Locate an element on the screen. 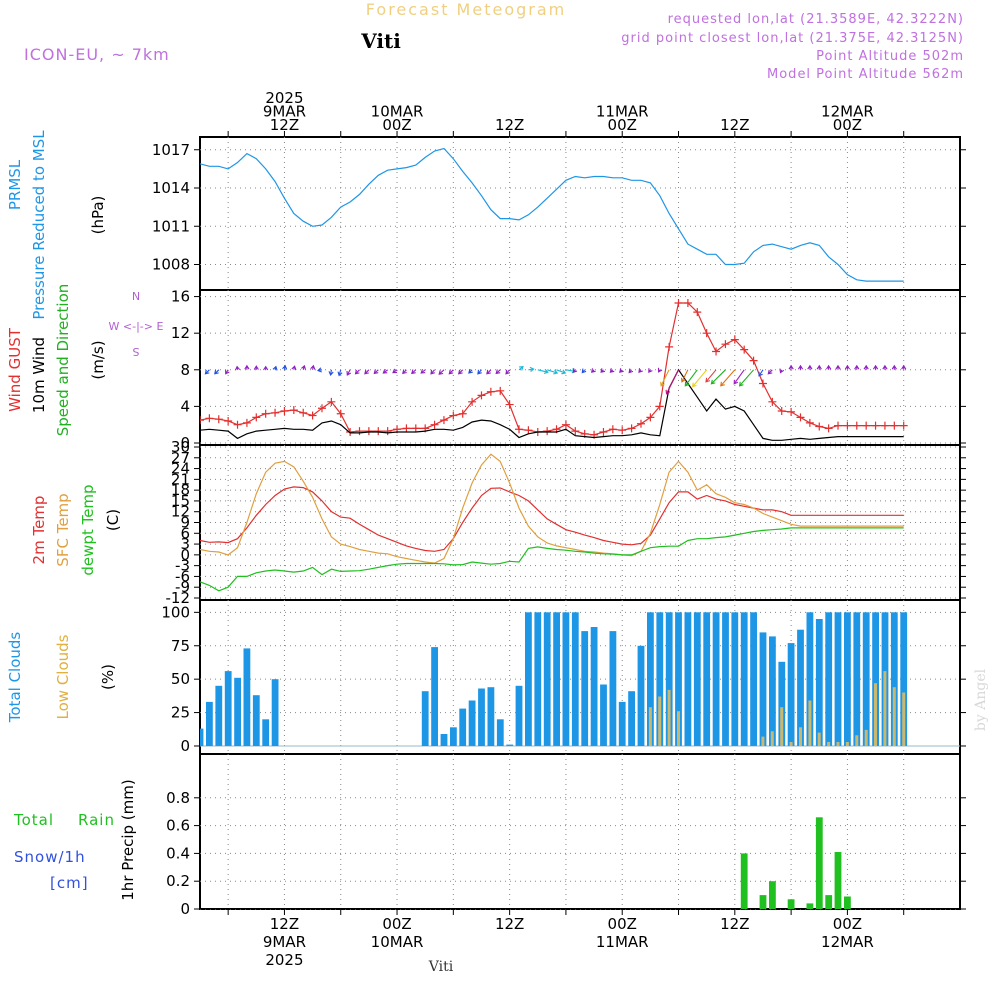 The image size is (1000, 1000). panel-label: Speed and Direction is located at coordinates (63, 360).